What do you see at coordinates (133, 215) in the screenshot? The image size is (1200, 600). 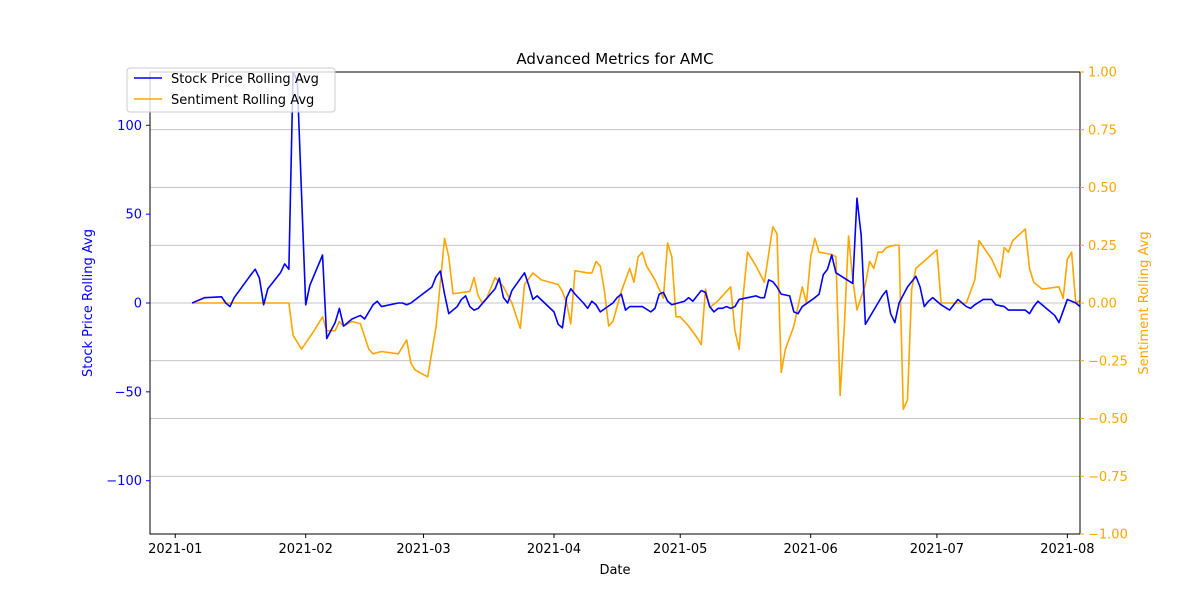 I see `y-left-tick-label: 50` at bounding box center [133, 215].